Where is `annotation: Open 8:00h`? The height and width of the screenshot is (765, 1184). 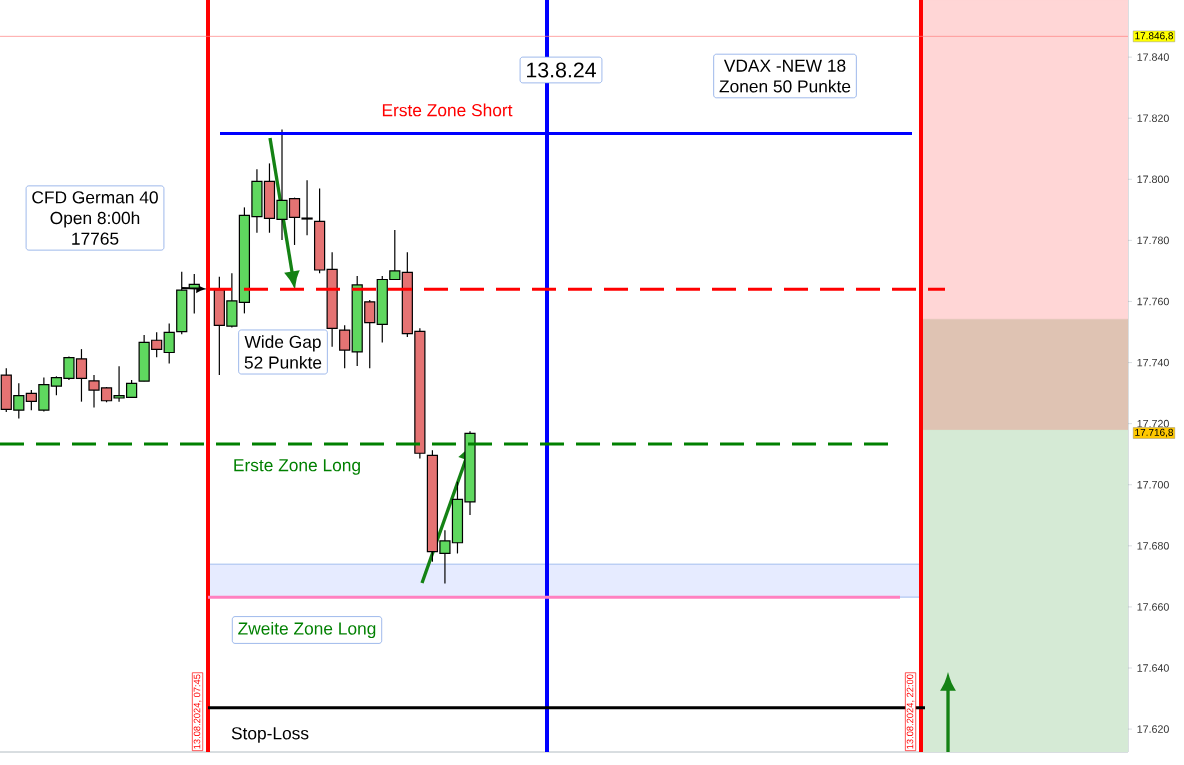 annotation: Open 8:00h is located at coordinates (95, 219).